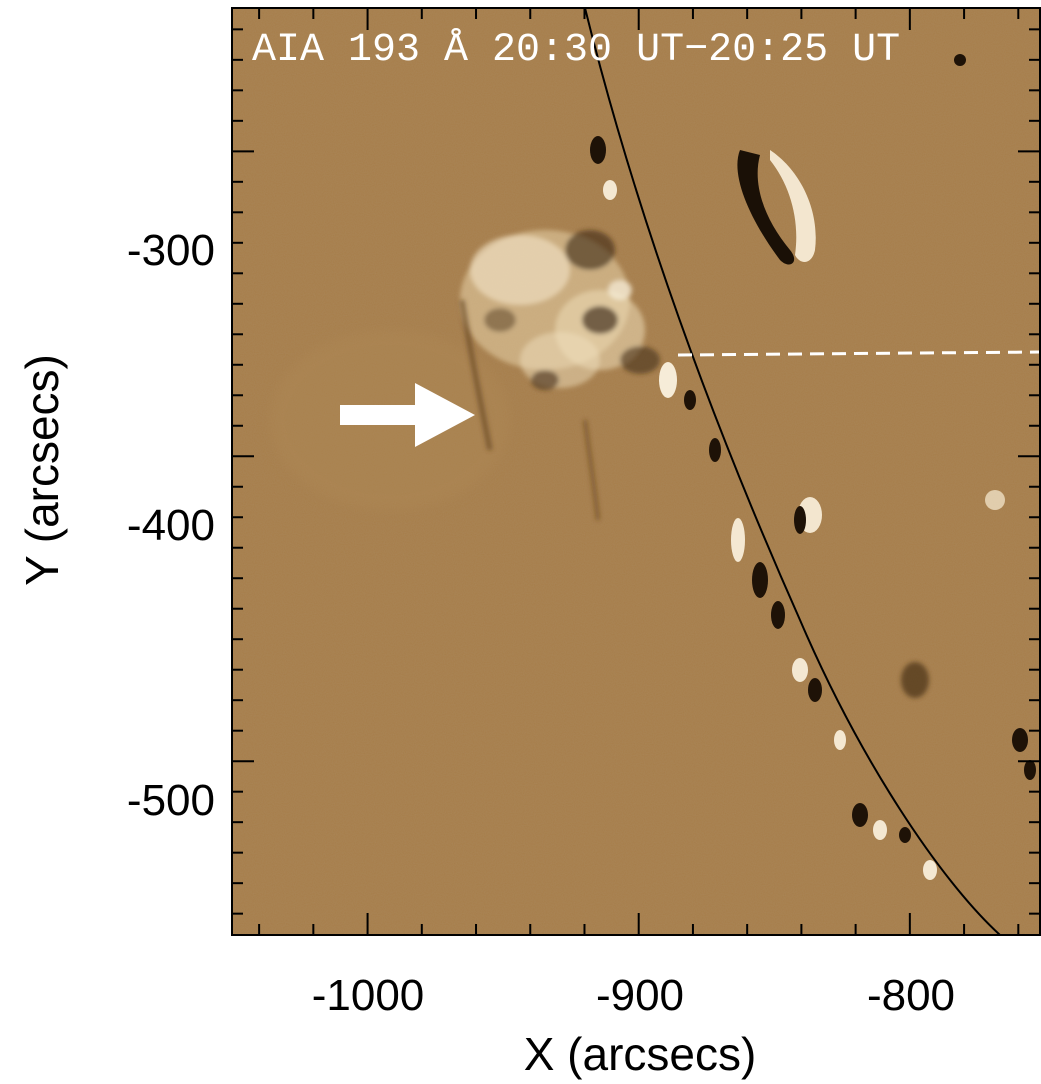 This screenshot has width=1041, height=1084. Describe the element at coordinates (368, 995) in the screenshot. I see `x-tick-label: -1000` at that location.